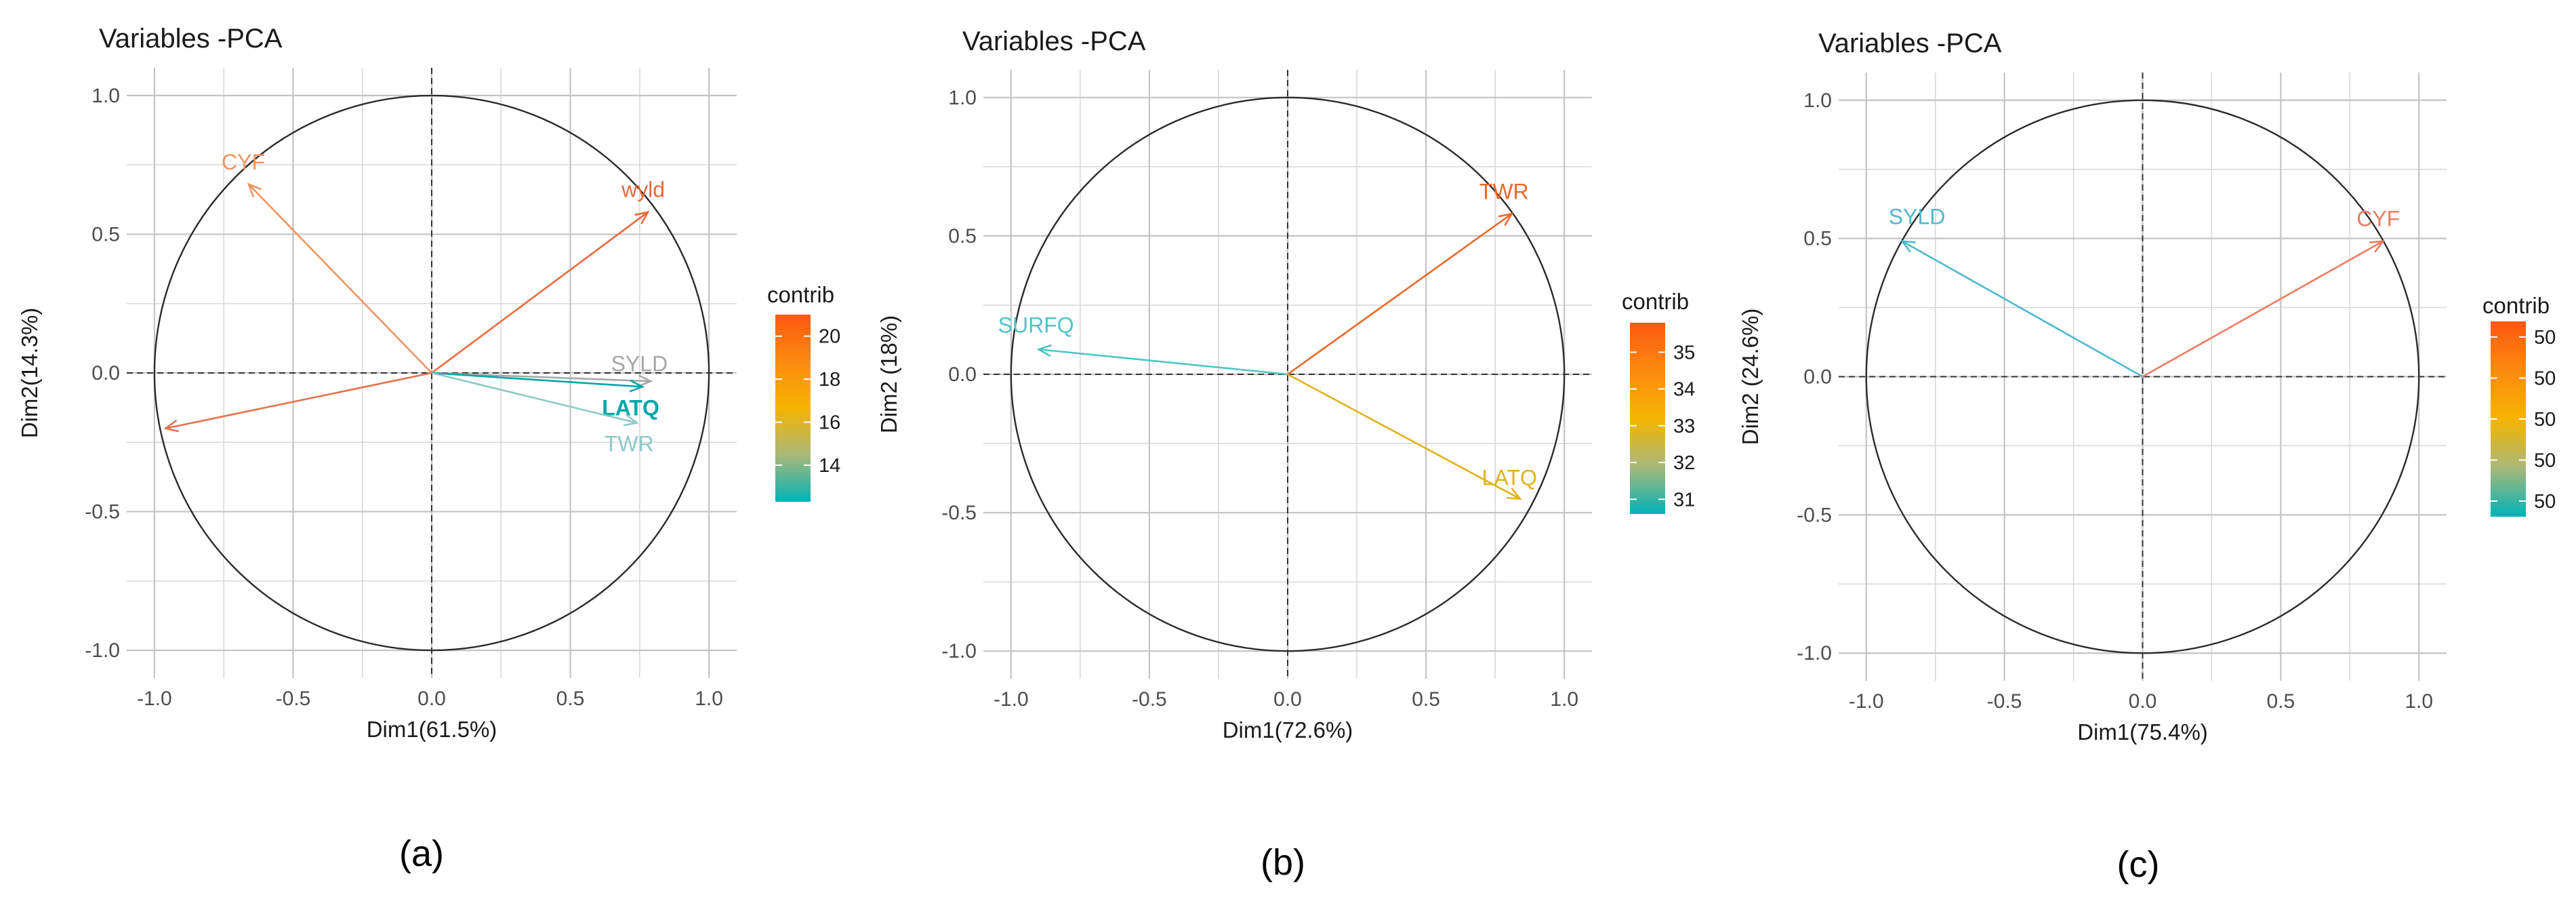  What do you see at coordinates (1684, 500) in the screenshot?
I see `legend-tick-label: 31` at bounding box center [1684, 500].